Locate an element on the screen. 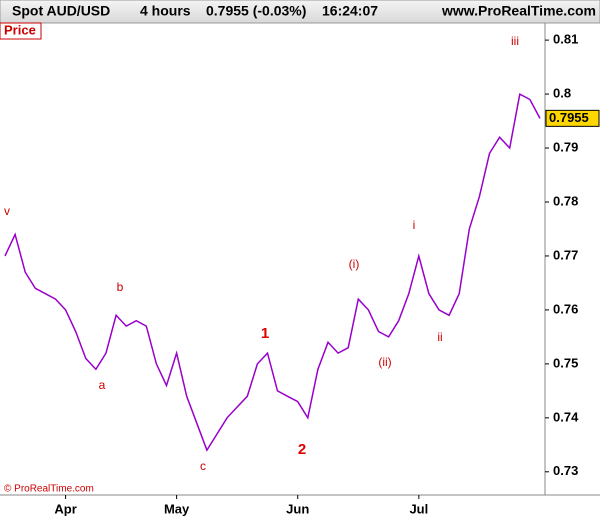  wave-label: v is located at coordinates (7, 211).